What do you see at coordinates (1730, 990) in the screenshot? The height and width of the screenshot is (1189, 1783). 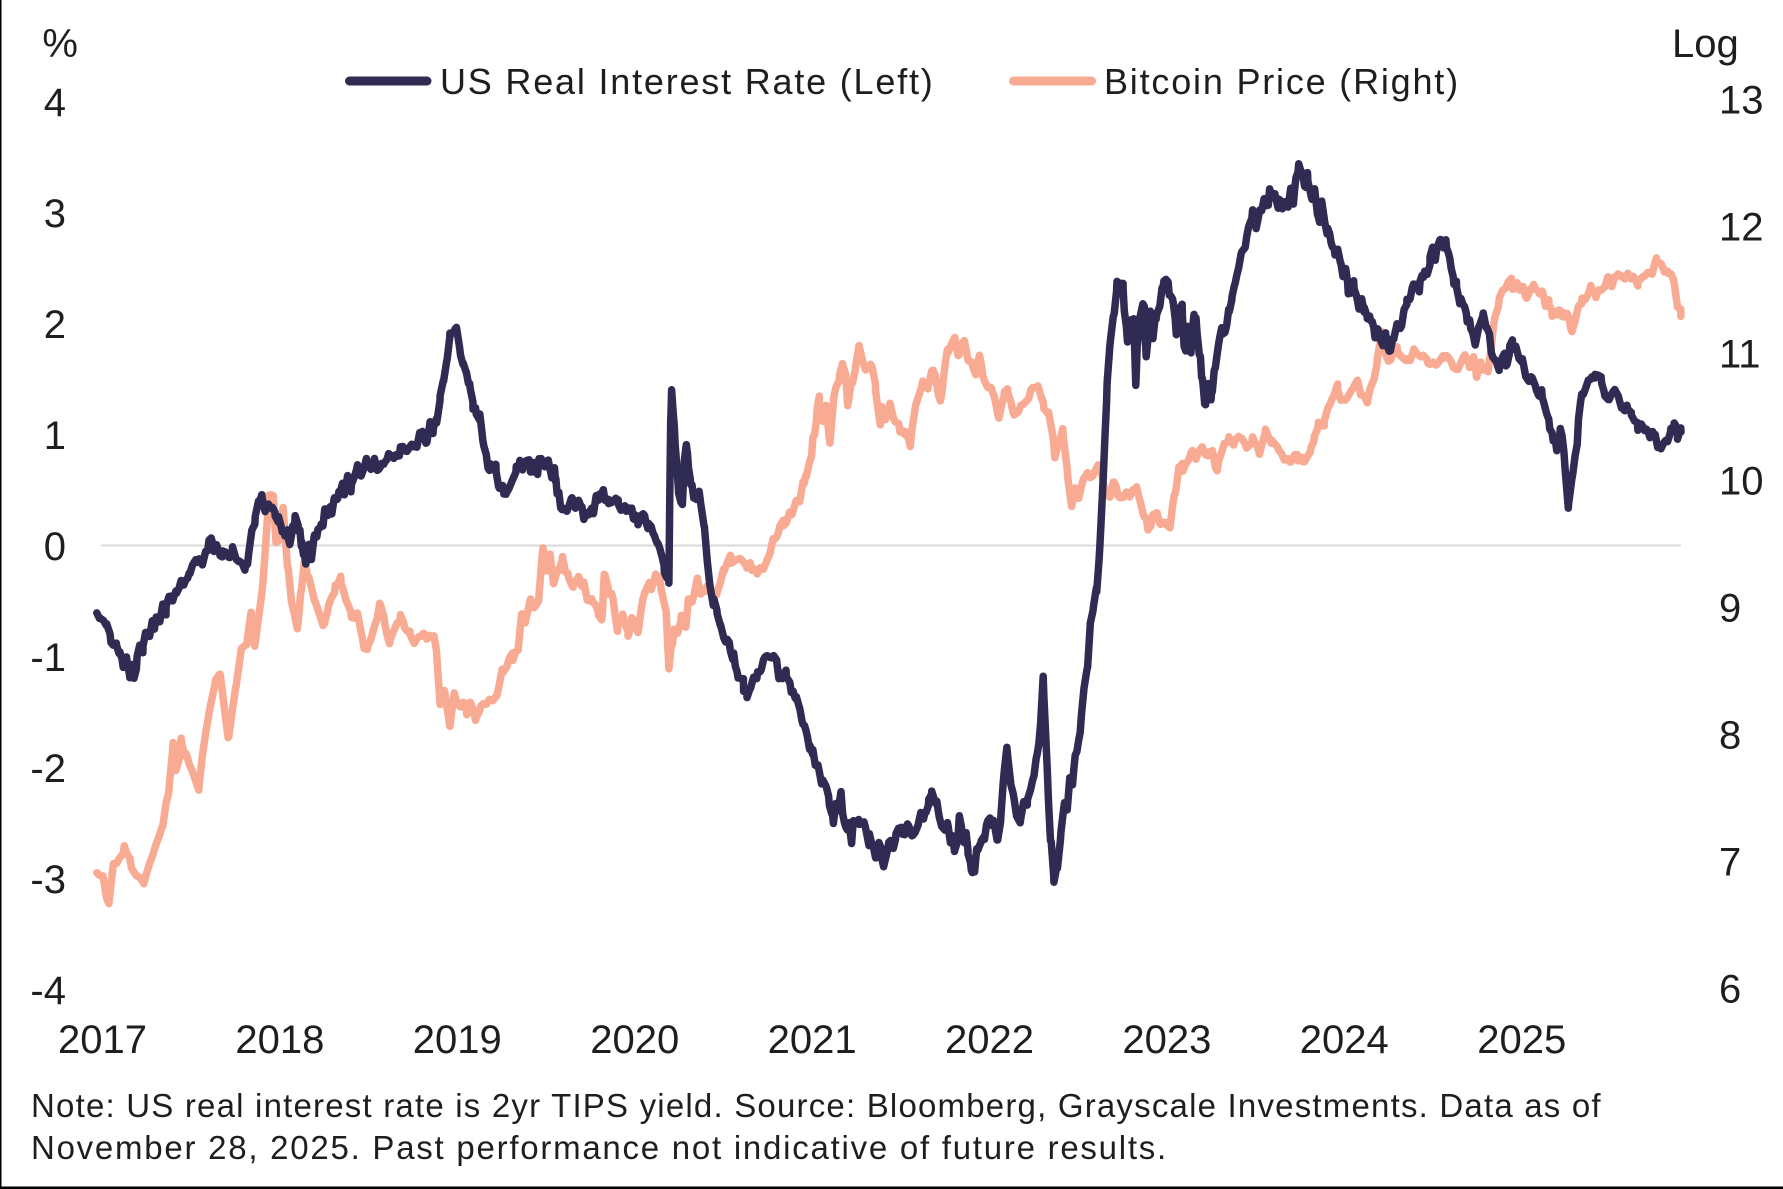 I see `svg-text: 6` at bounding box center [1730, 990].